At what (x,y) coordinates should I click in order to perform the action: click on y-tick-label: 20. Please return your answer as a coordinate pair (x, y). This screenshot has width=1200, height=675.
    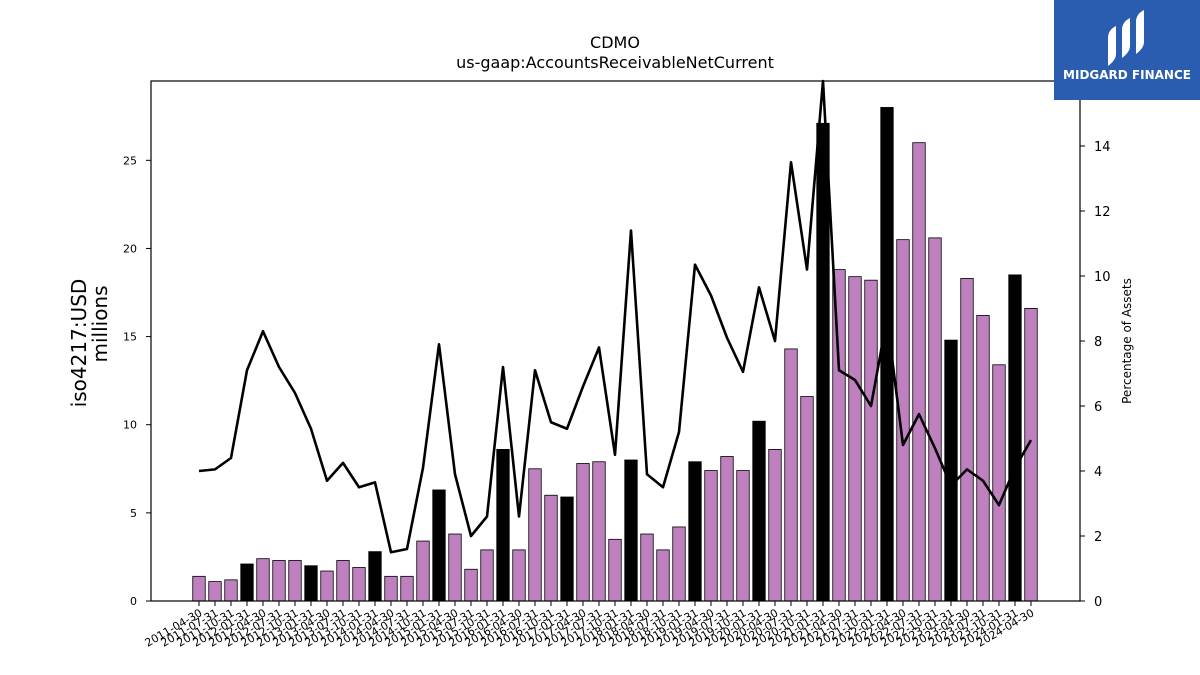
    Looking at the image, I should click on (130, 248).